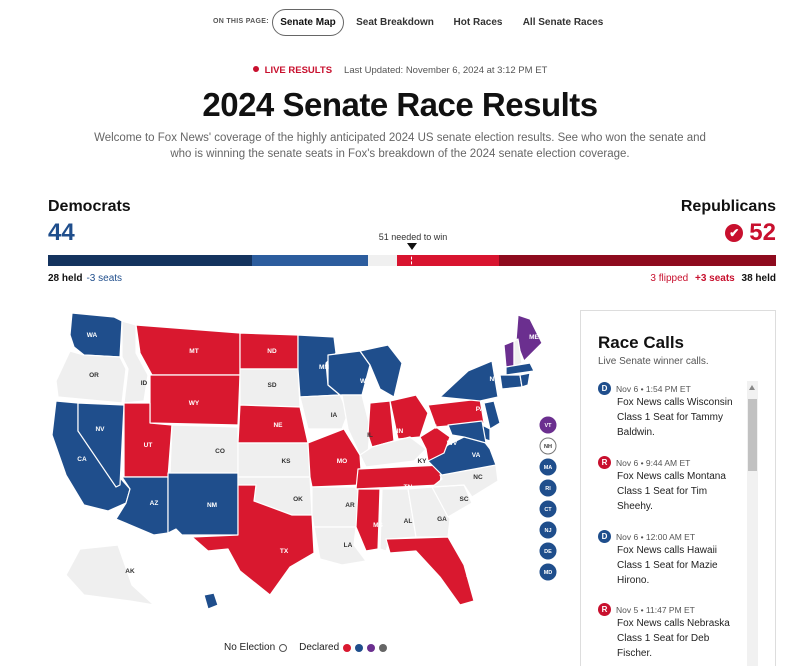 The width and height of the screenshot is (800, 666). I want to click on state-id, so click(135, 362).